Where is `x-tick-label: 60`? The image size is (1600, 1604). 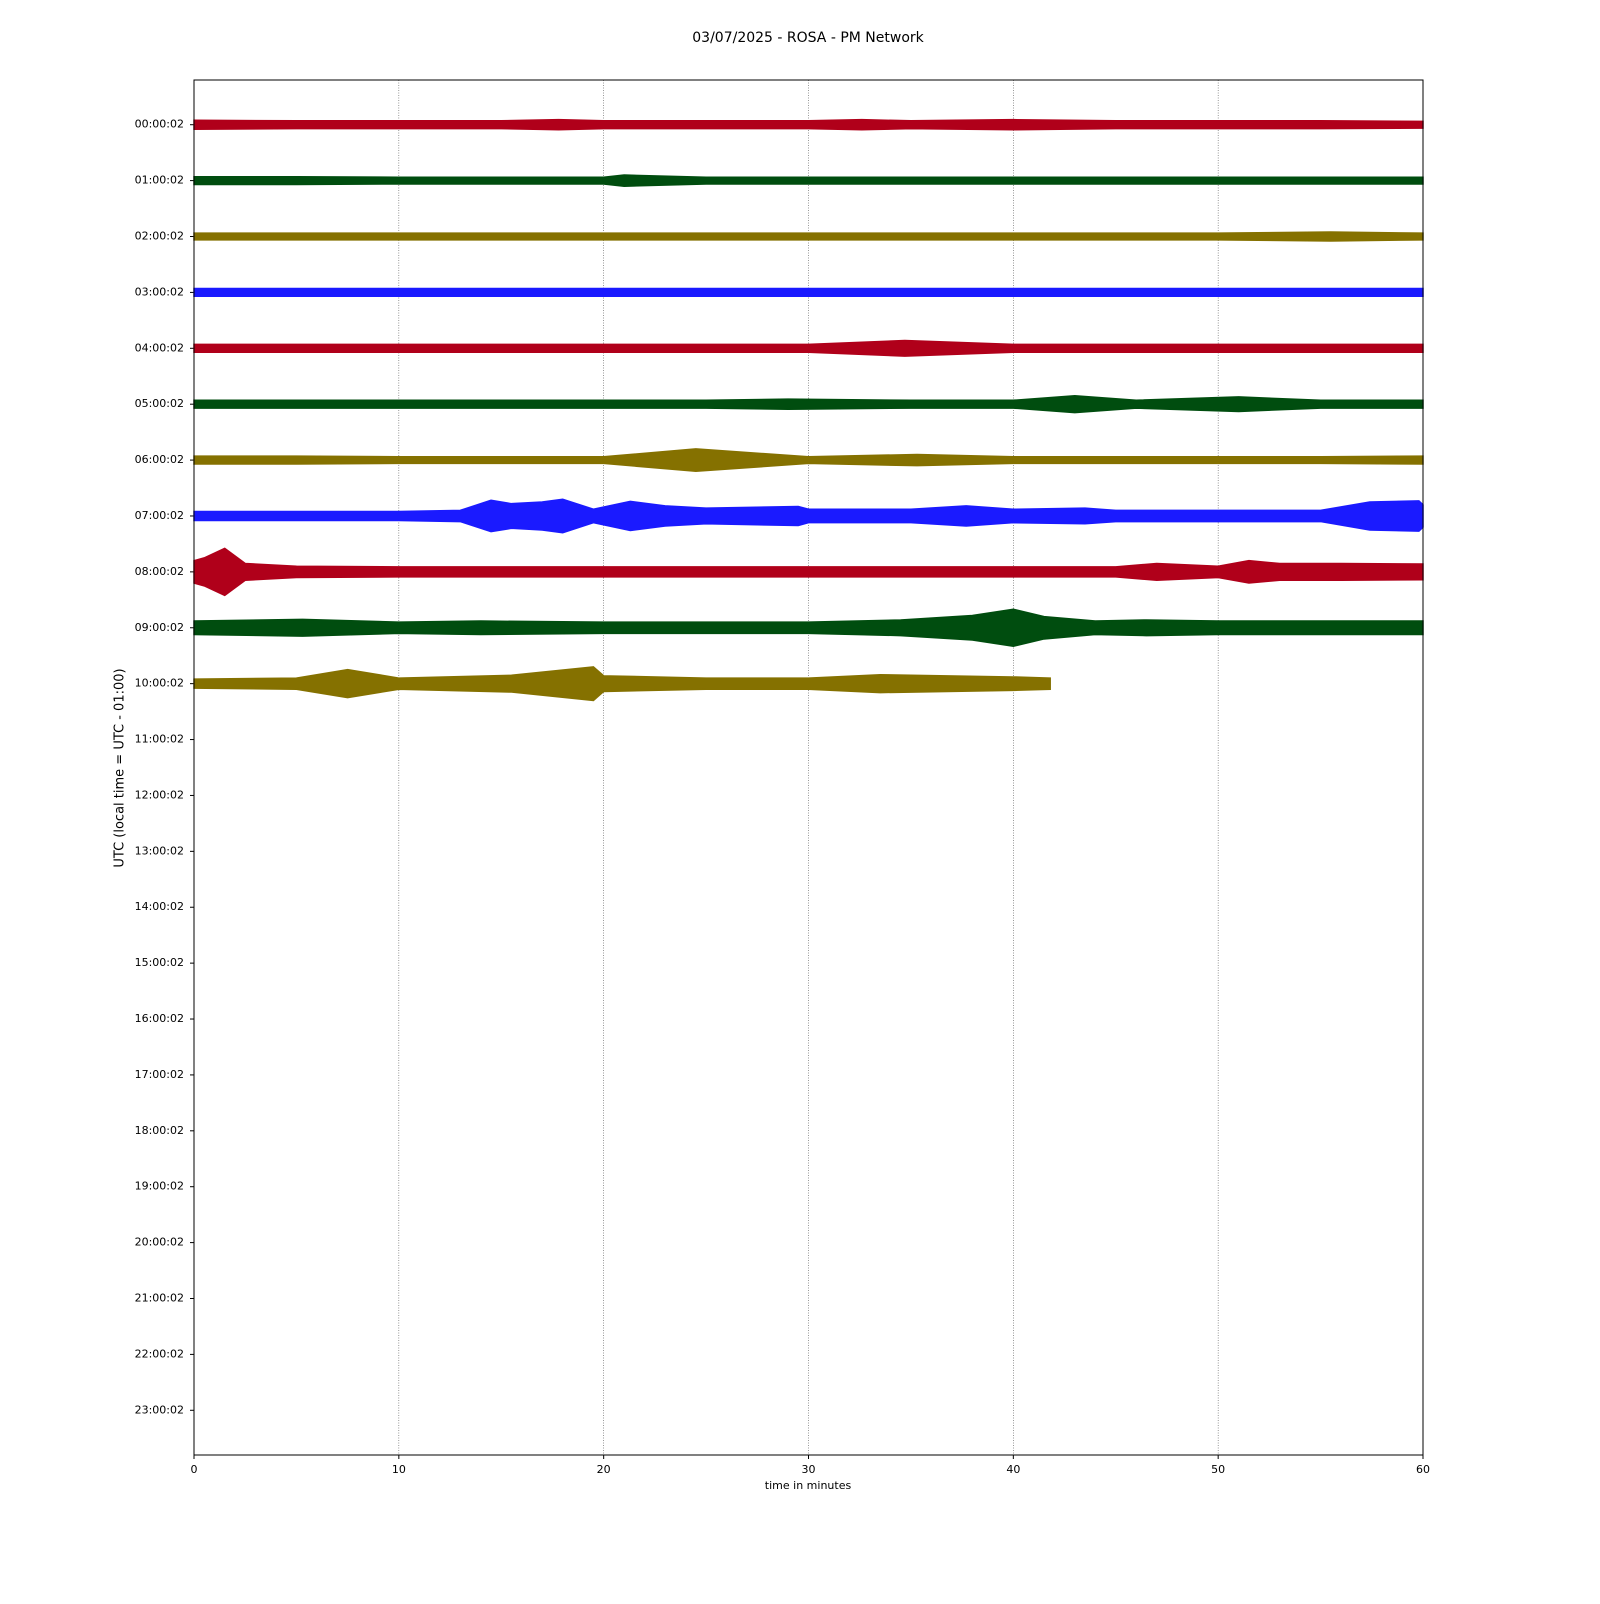
x-tick-label: 60 is located at coordinates (1423, 1469).